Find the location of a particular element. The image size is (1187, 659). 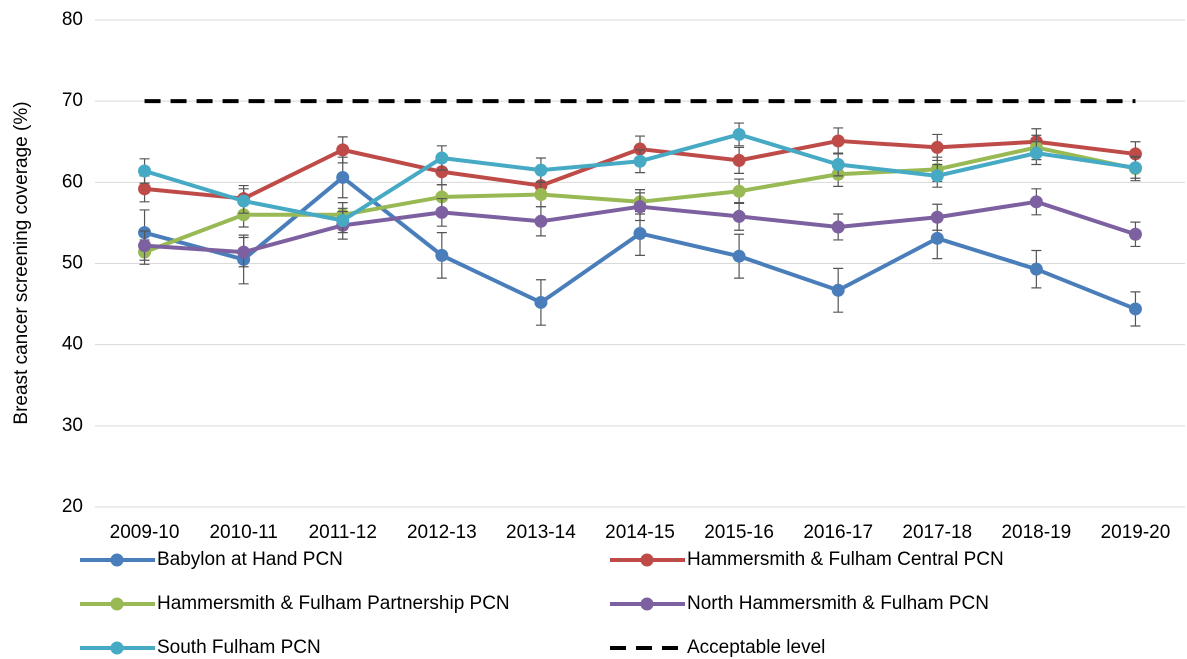

x-tick-label: 2015-16 is located at coordinates (739, 532).